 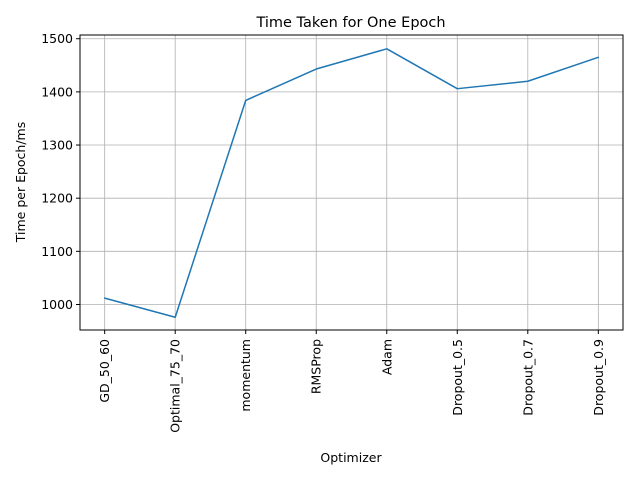 I want to click on x-tick-label: RMSProp, so click(x=316, y=366).